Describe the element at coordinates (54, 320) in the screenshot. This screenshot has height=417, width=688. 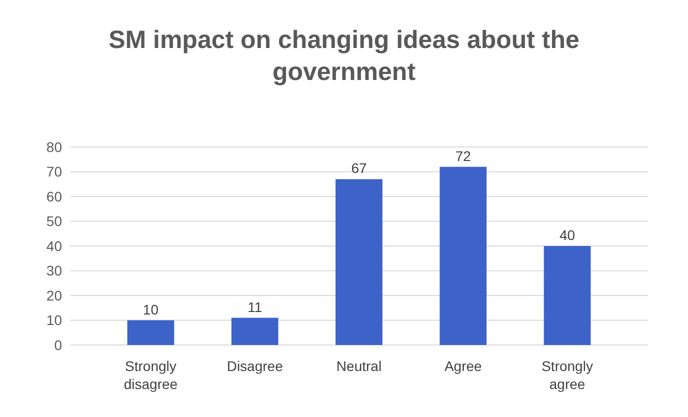
I see `y-tick-label: 10` at that location.